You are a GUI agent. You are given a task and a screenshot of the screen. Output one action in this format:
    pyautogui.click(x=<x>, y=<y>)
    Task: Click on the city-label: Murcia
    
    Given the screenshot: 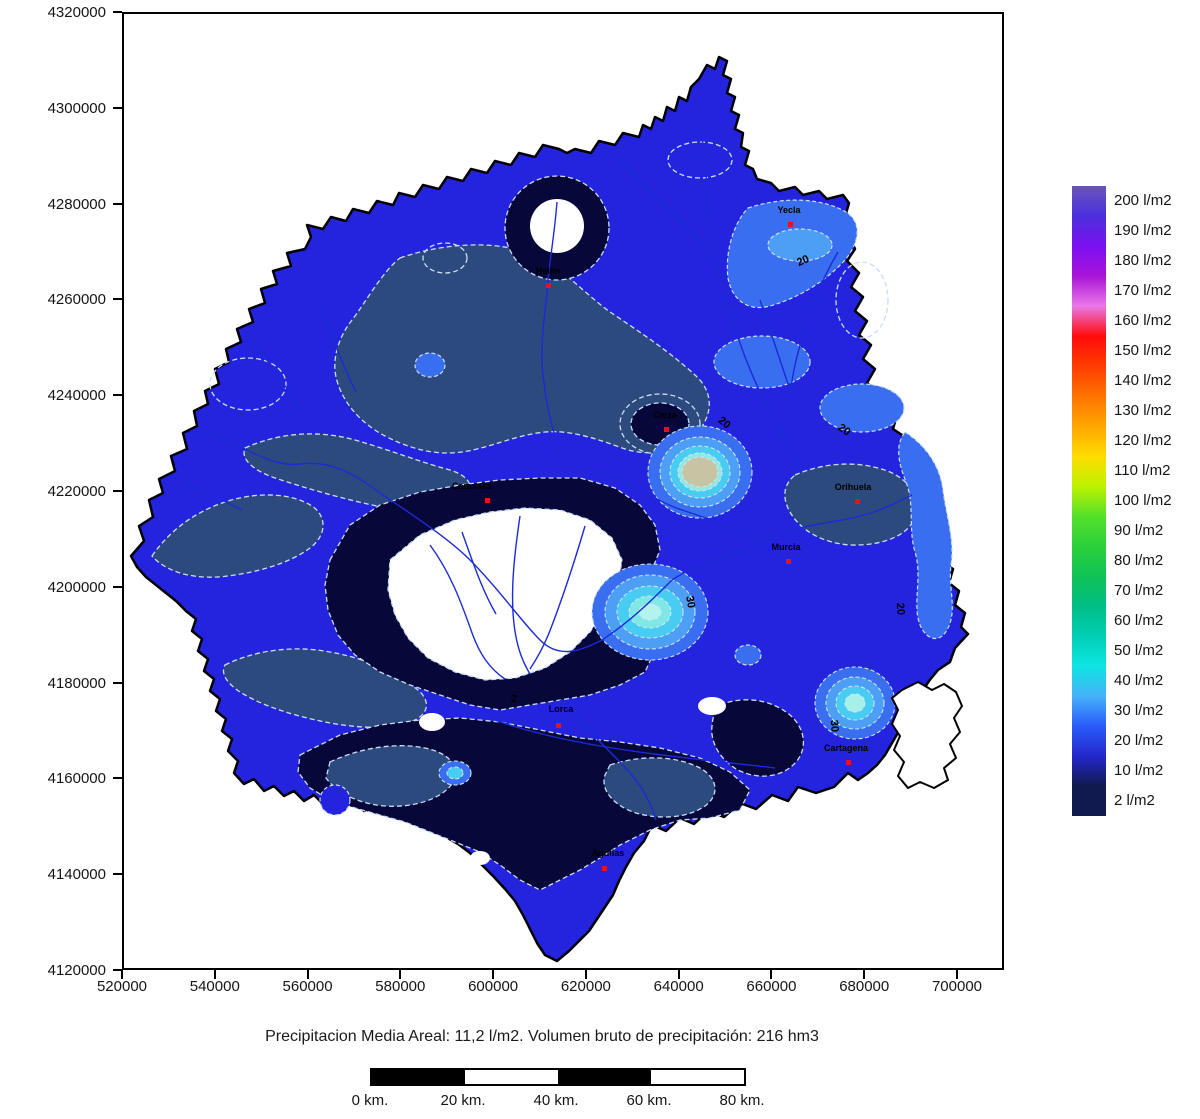 What is the action you would take?
    pyautogui.click(x=786, y=547)
    